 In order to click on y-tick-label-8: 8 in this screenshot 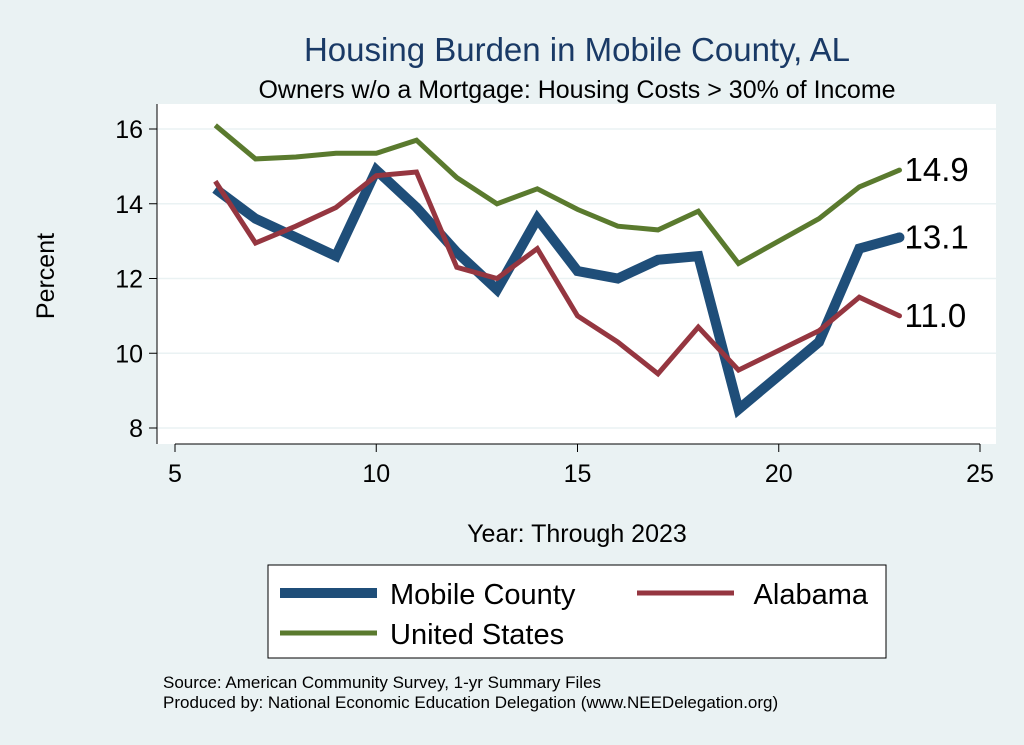, I will do `click(136, 429)`.